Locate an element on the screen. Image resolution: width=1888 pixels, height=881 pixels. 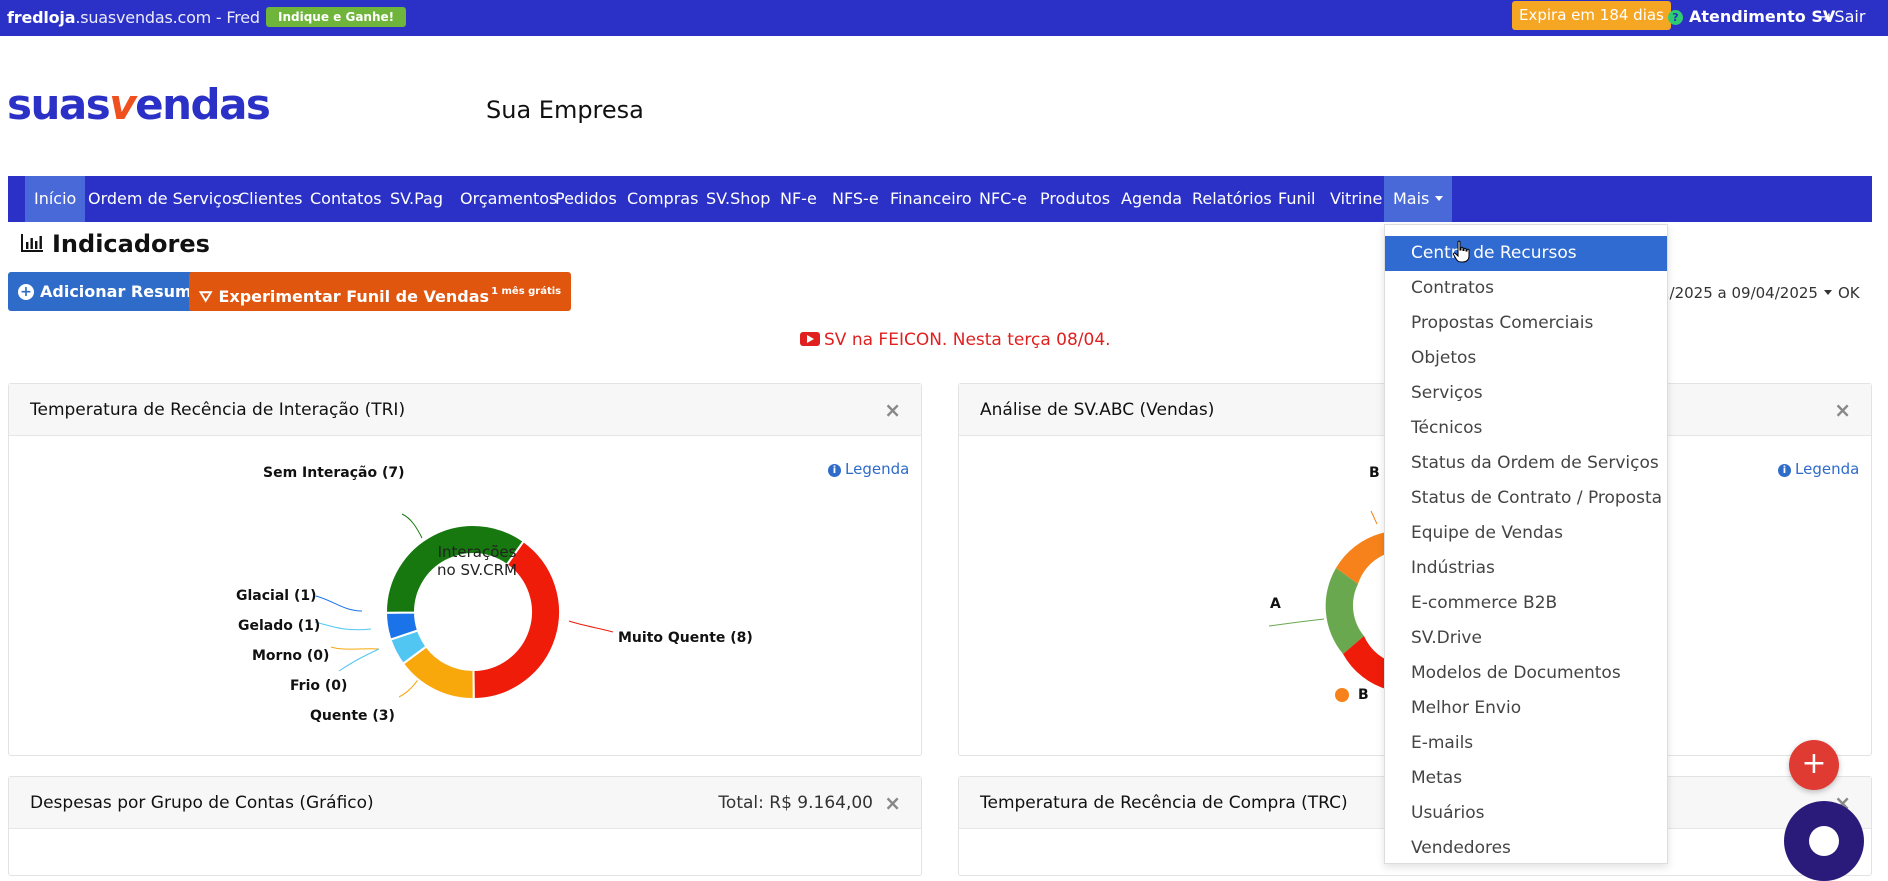
donut-segment-sem-interacao is located at coordinates (455, 569).